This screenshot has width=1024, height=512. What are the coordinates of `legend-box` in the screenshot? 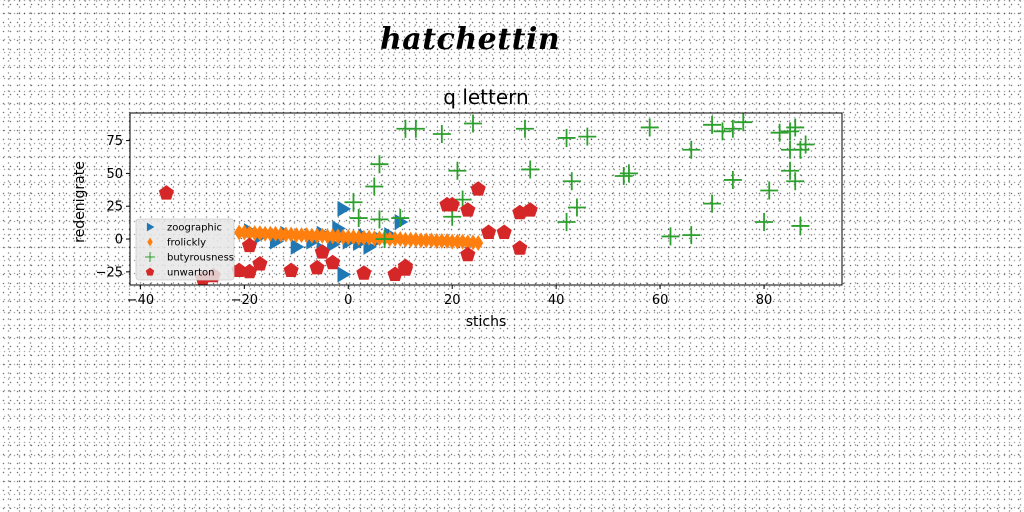 It's located at (185, 249).